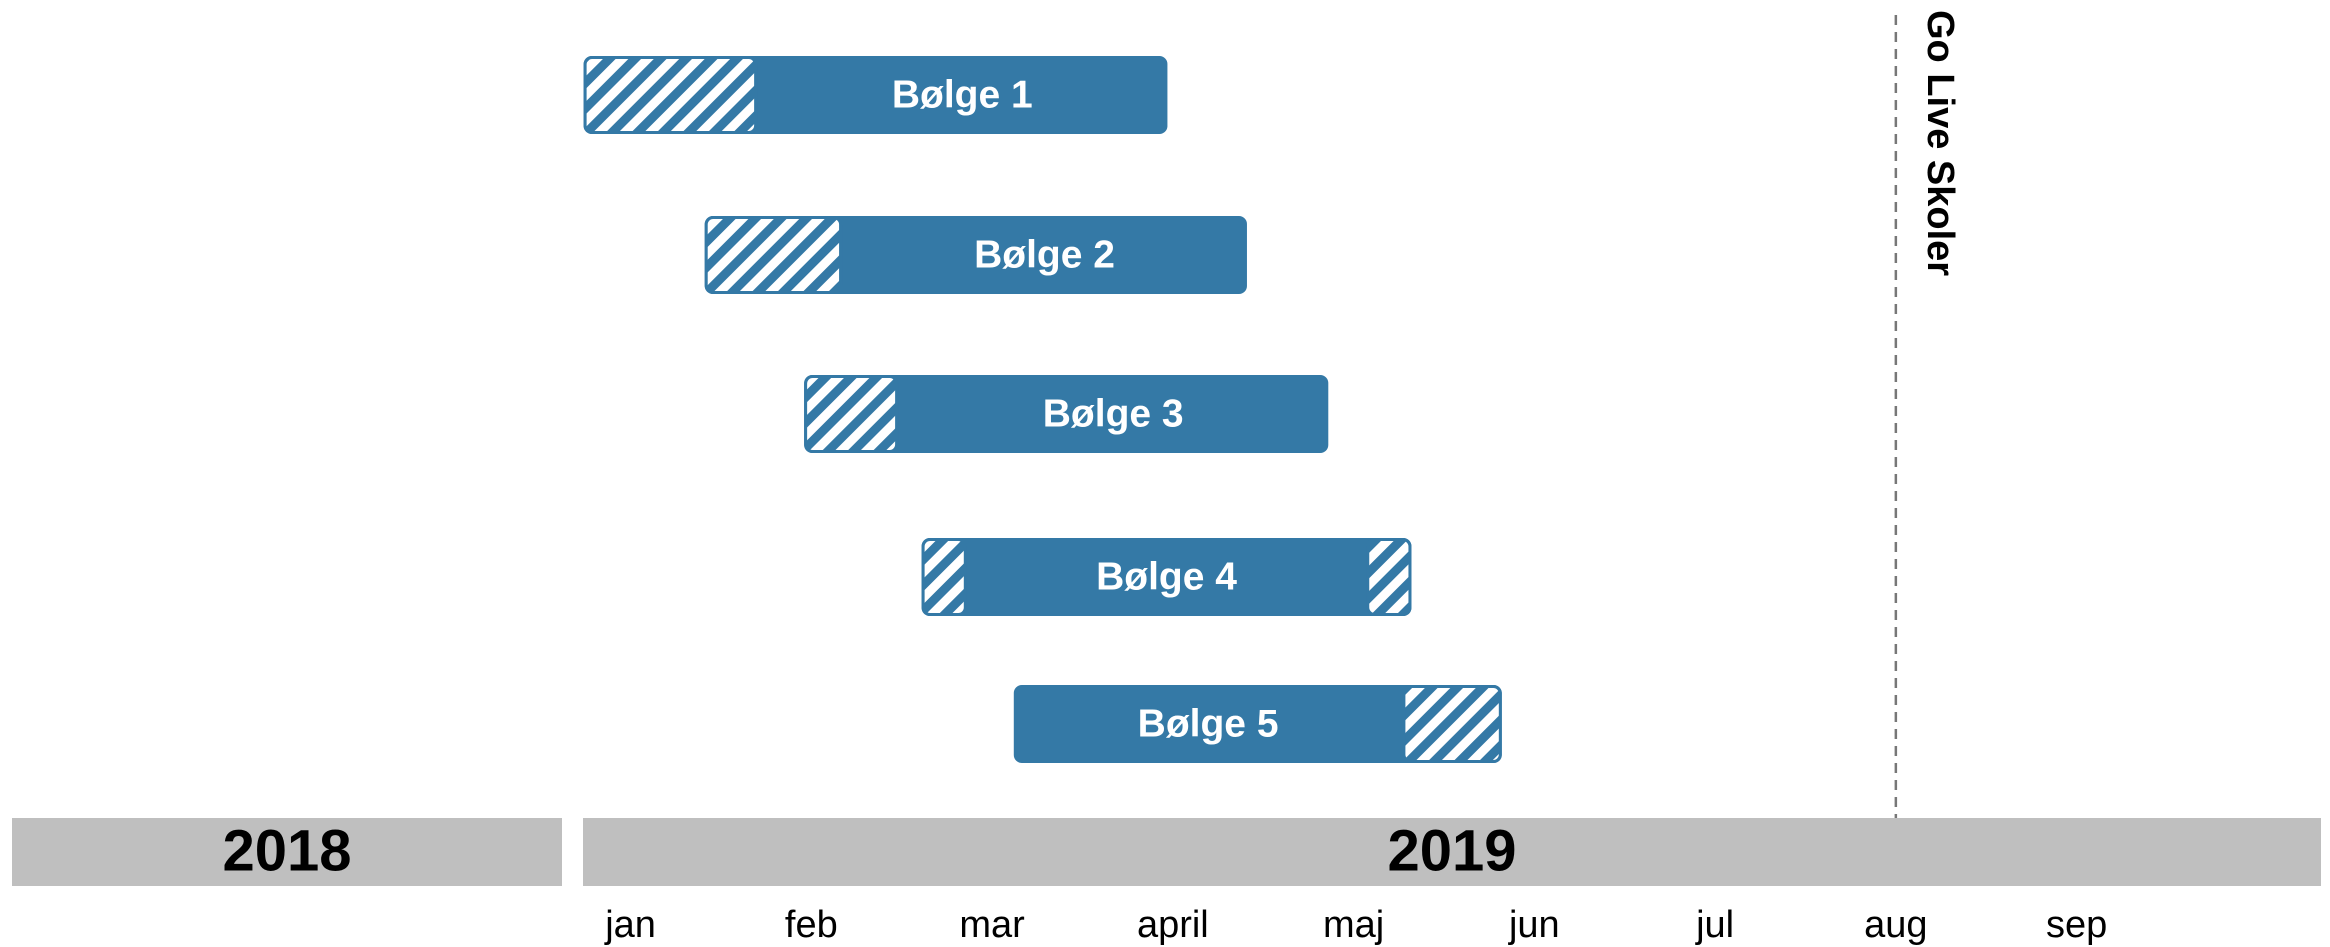 Image resolution: width=2330 pixels, height=947 pixels. Describe the element at coordinates (1208, 723) in the screenshot. I see `task-label: Bølge 5` at that location.